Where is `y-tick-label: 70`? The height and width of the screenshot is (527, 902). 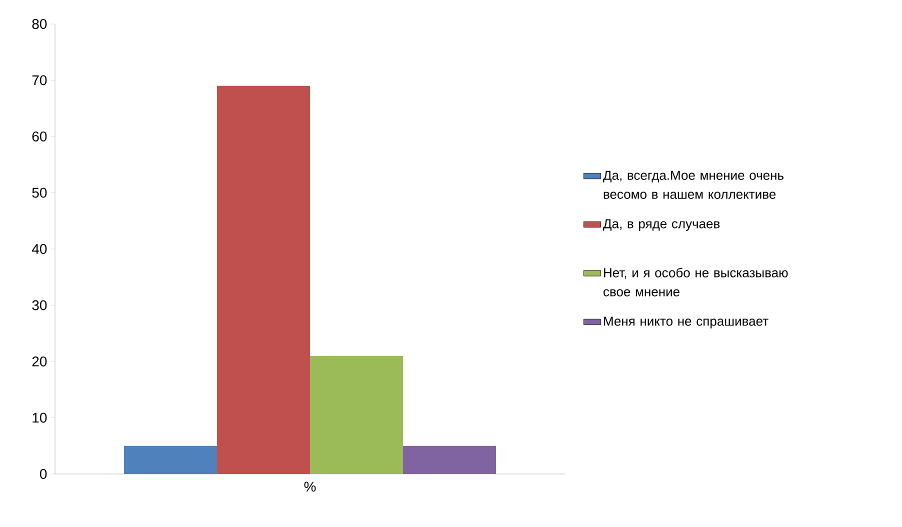 y-tick-label: 70 is located at coordinates (39, 80).